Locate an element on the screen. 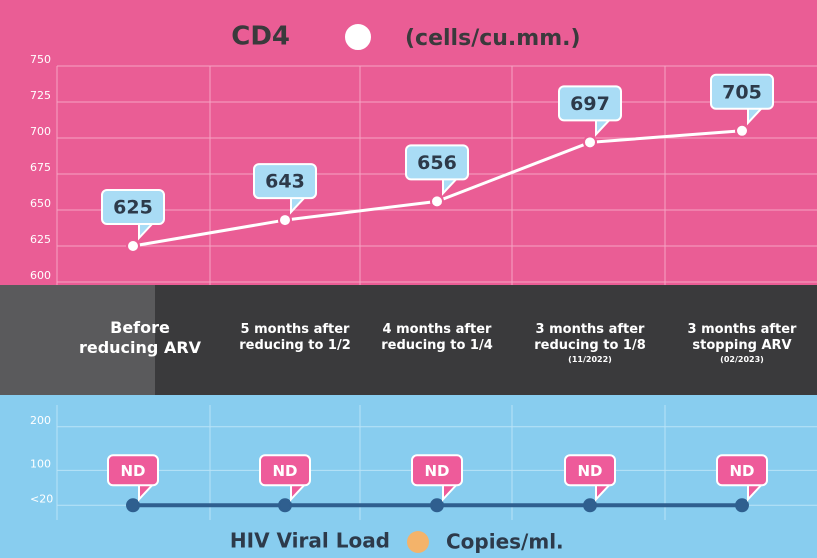  data-label: 656 is located at coordinates (437, 163).